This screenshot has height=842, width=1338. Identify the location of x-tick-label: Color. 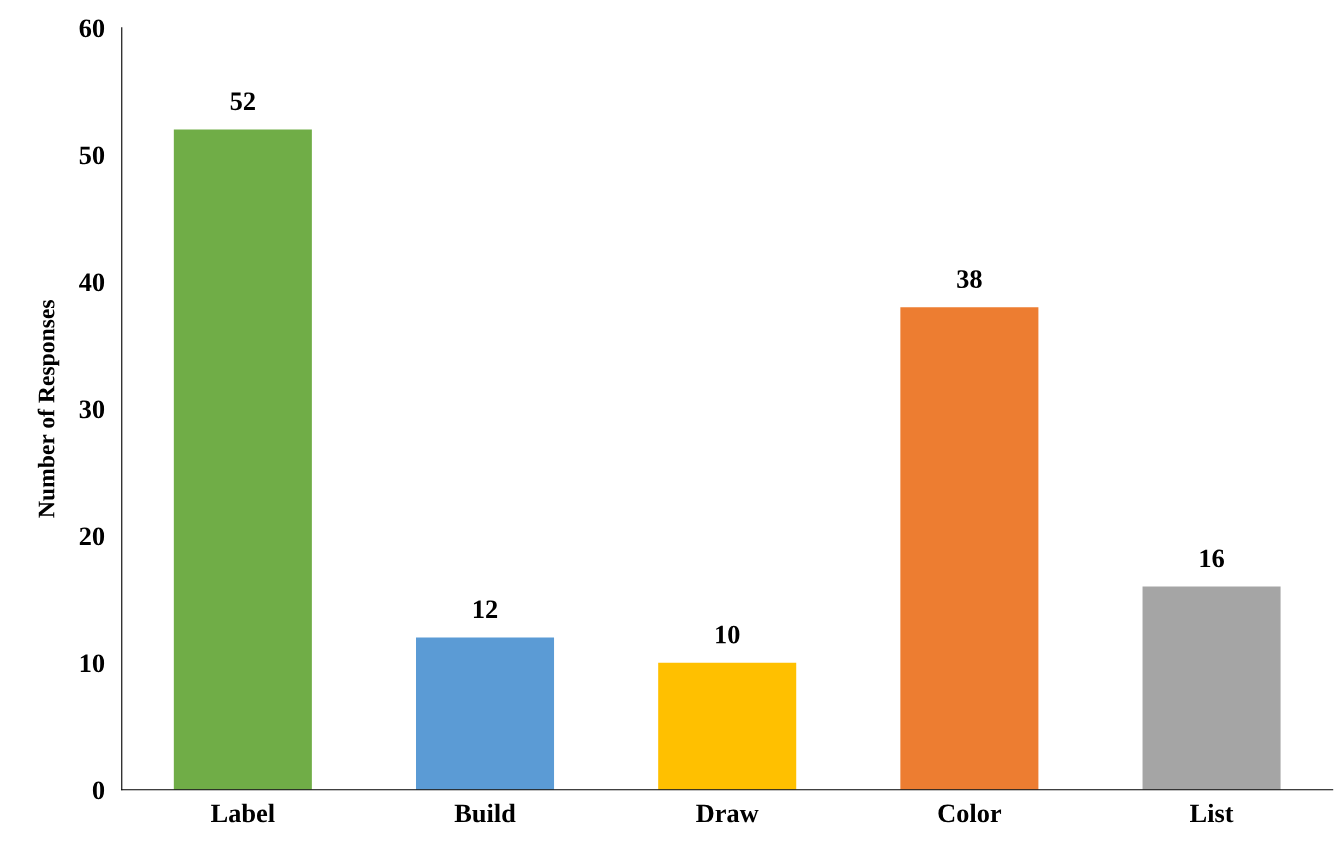
(970, 813).